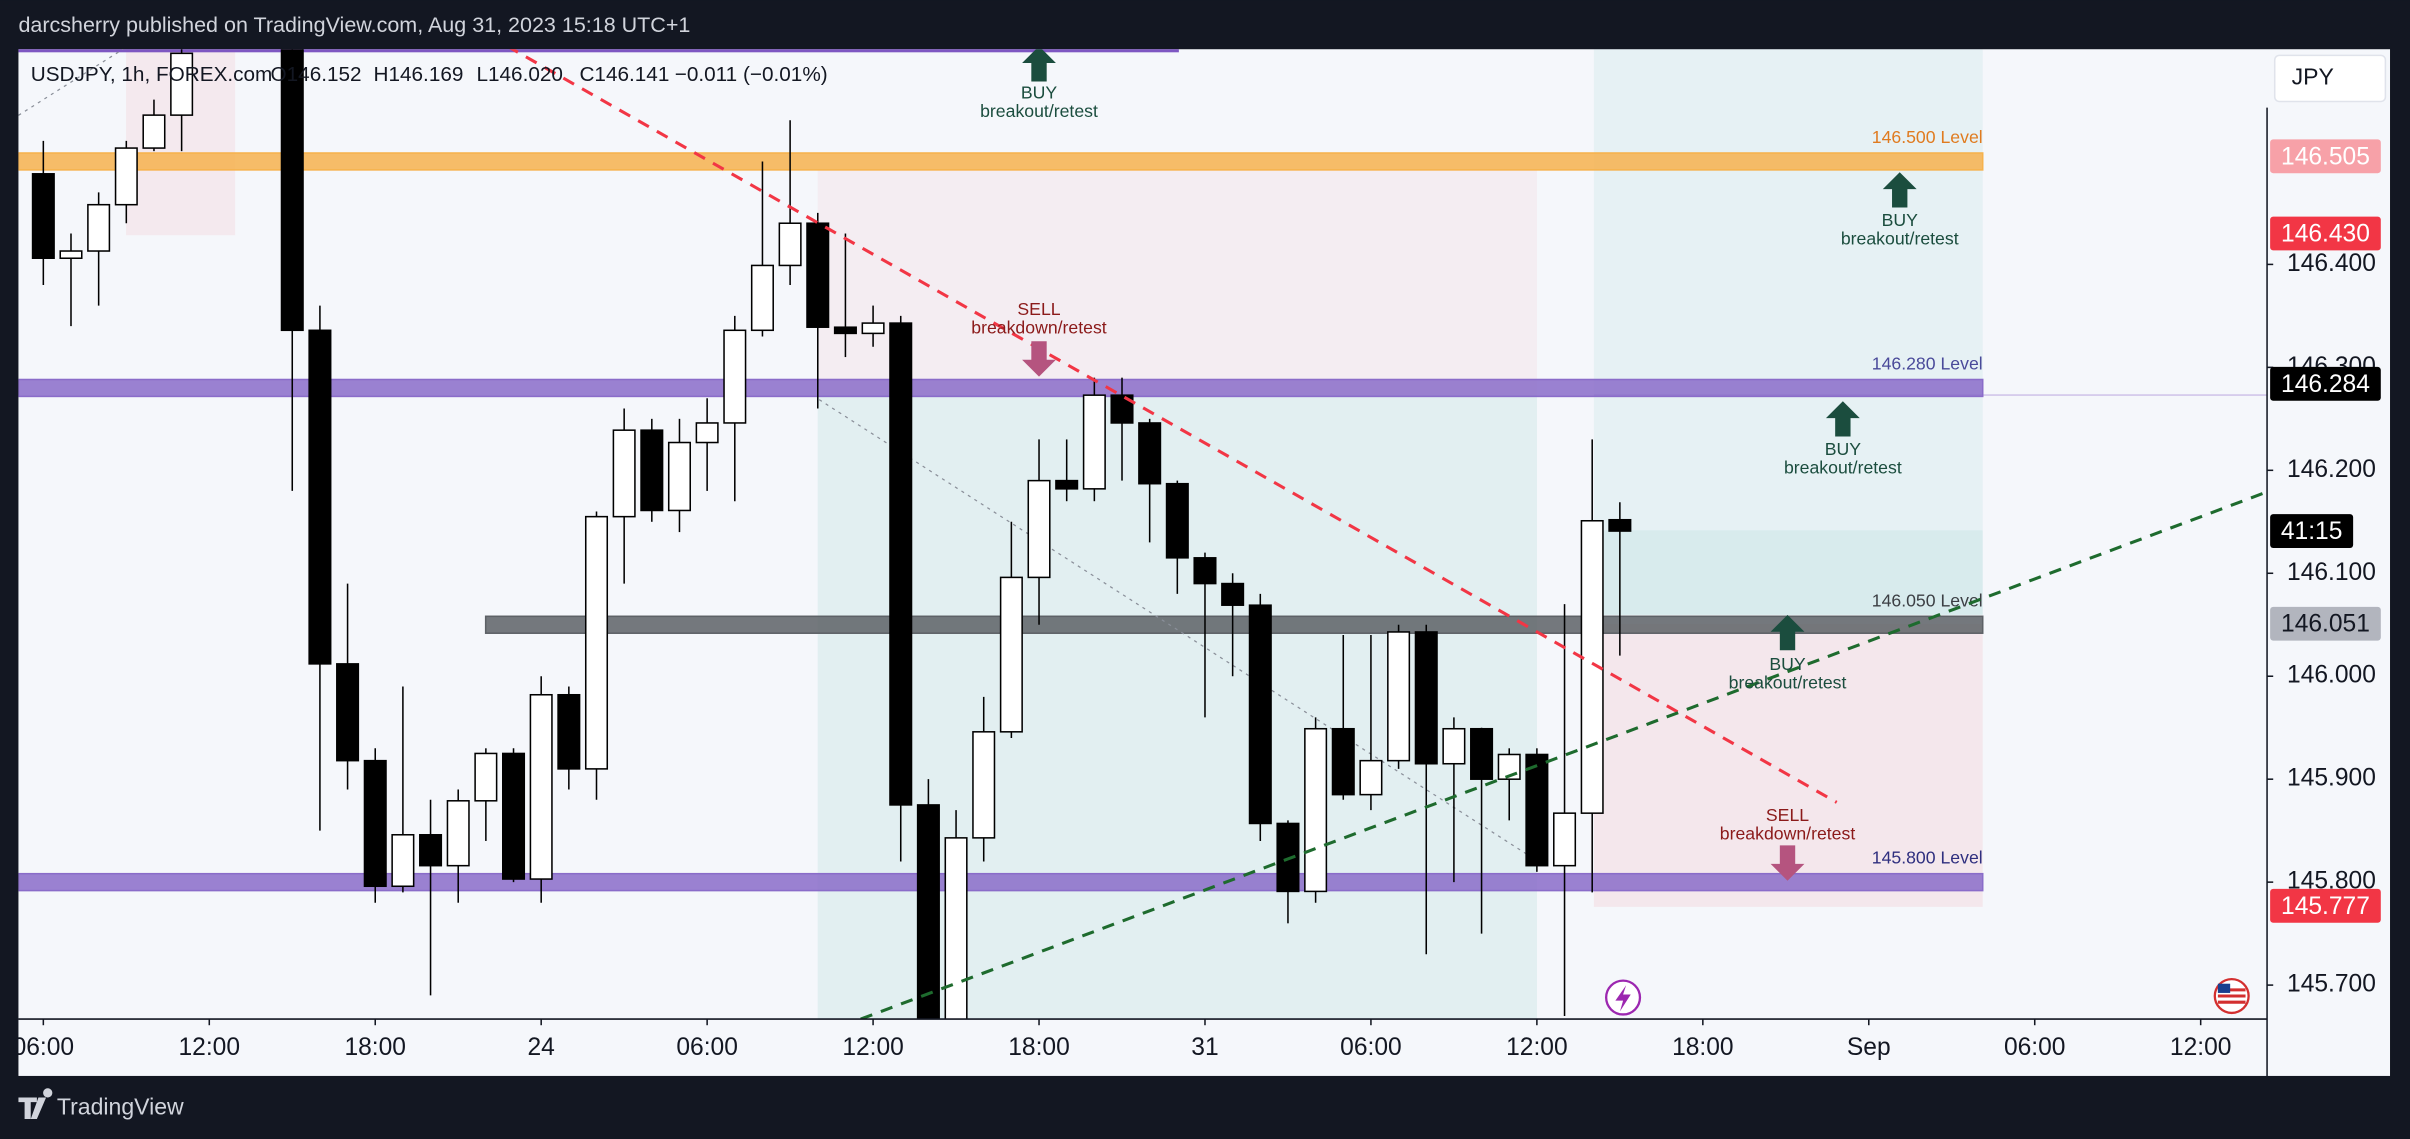 The width and height of the screenshot is (2410, 1139). What do you see at coordinates (751, 74) in the screenshot?
I see `ohlc-value: −0.011 (−0.01%)` at bounding box center [751, 74].